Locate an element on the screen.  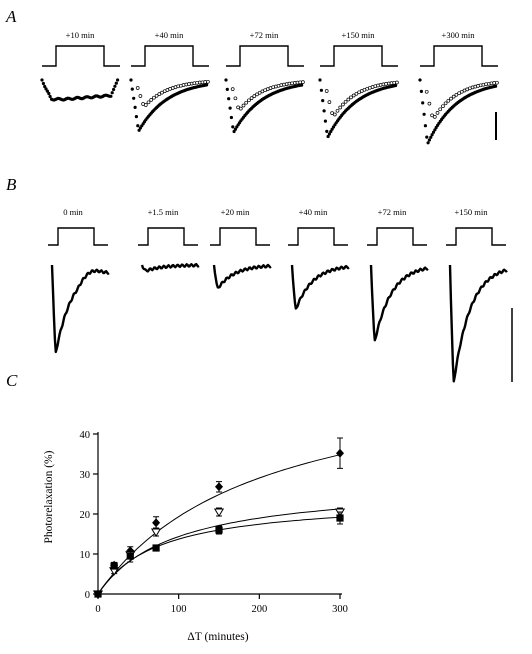
panel-c-letter: C is located at coordinates (12, 380).